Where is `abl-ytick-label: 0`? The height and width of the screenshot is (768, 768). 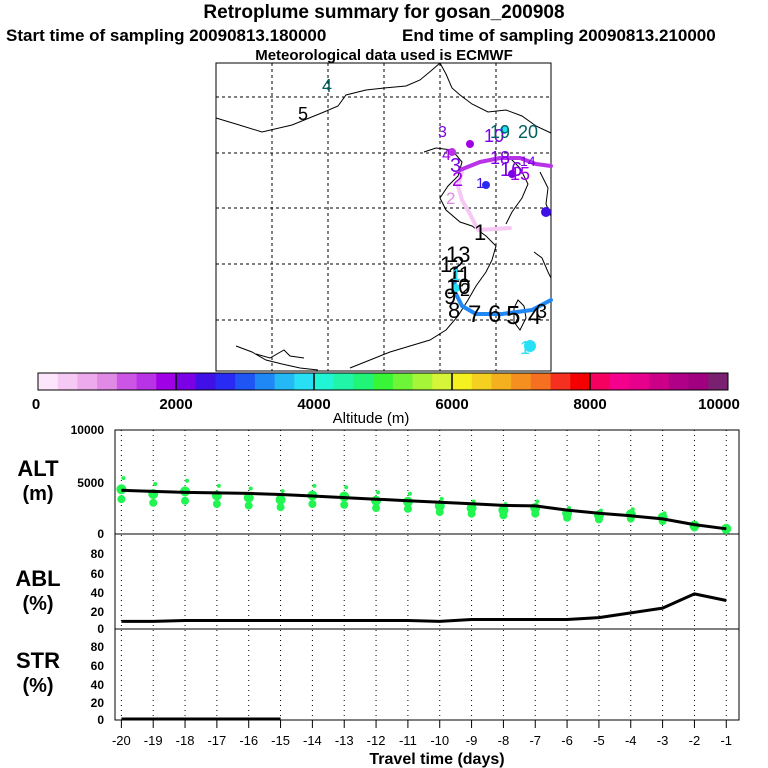 abl-ytick-label: 0 is located at coordinates (100, 629).